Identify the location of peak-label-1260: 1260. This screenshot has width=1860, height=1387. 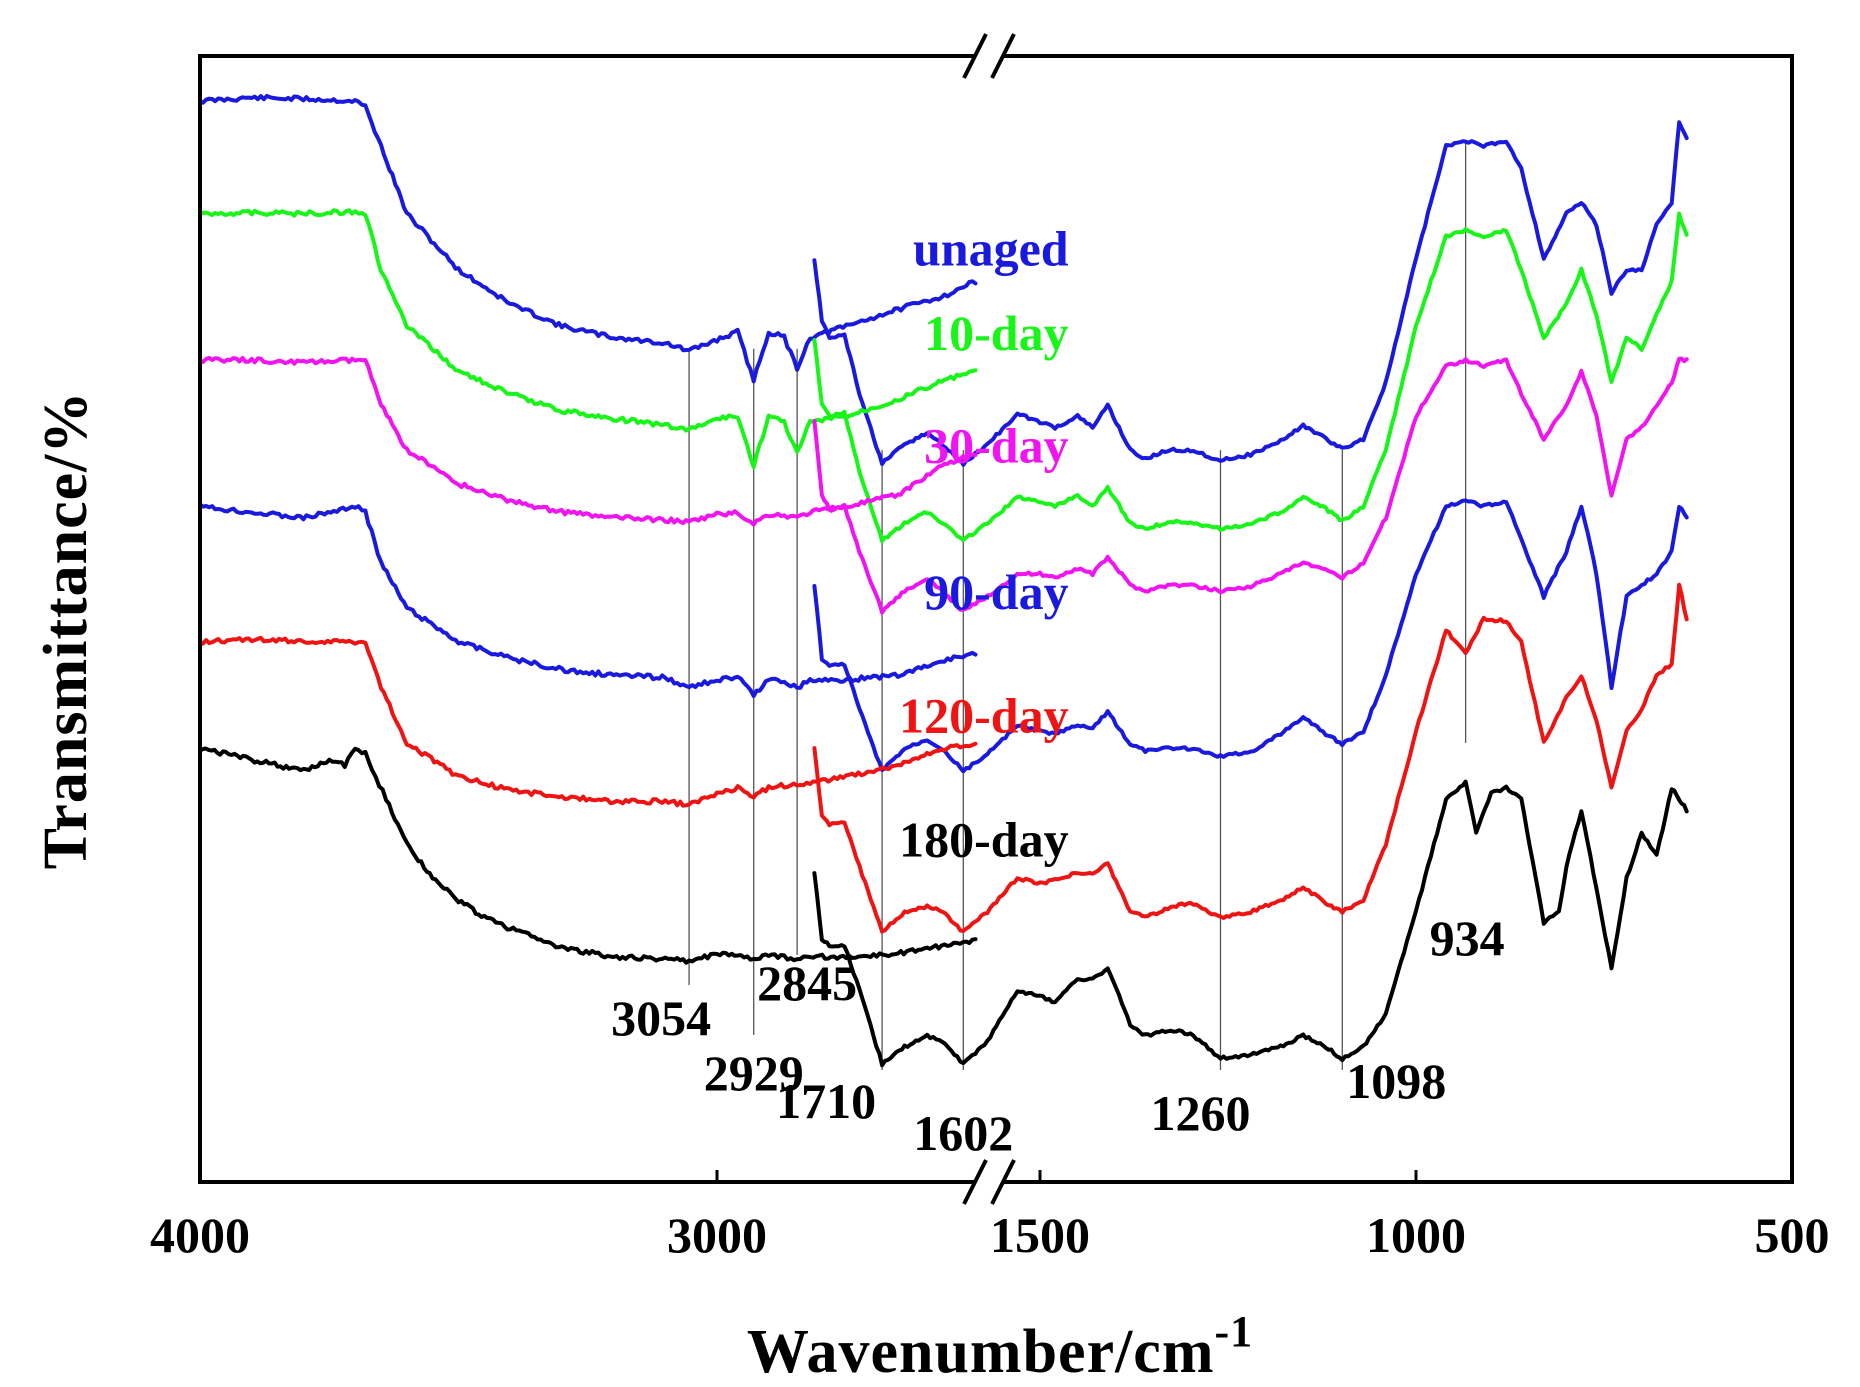
(1200, 1113).